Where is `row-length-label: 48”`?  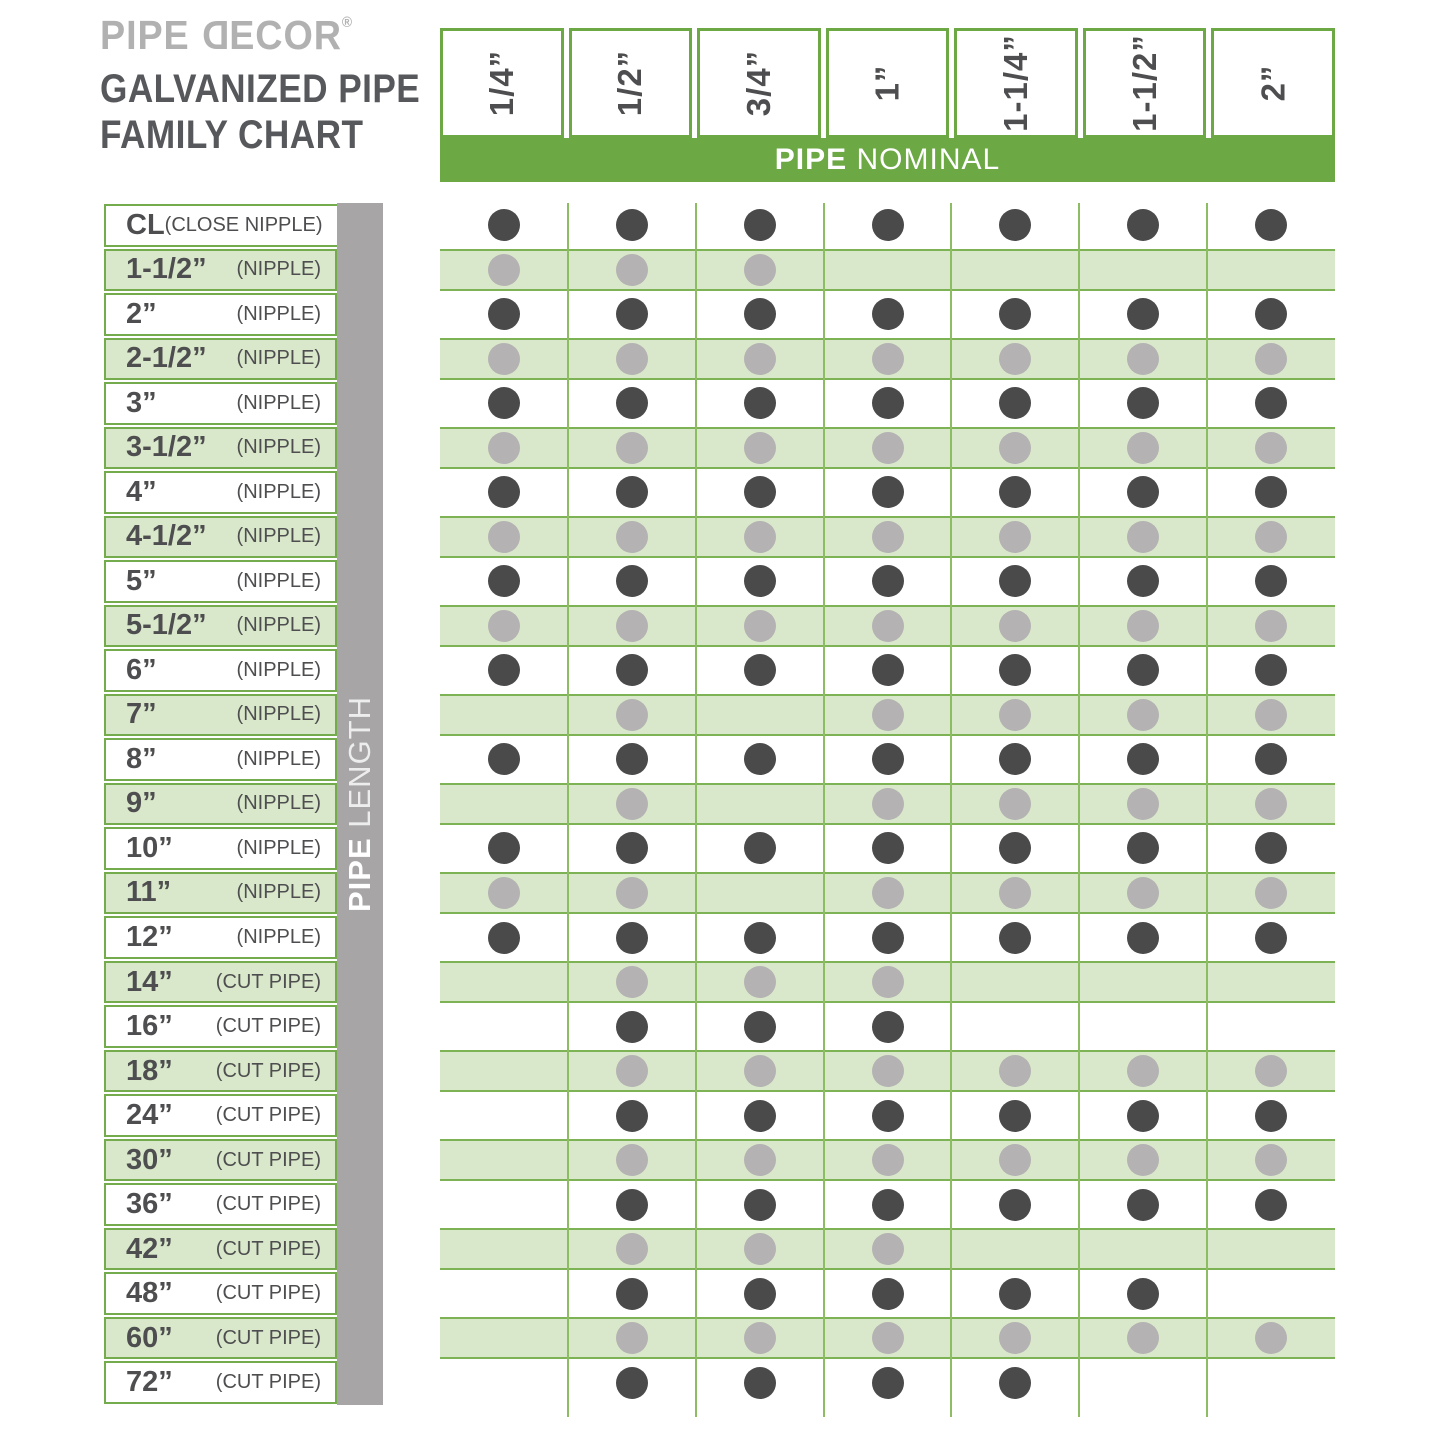 row-length-label: 48” is located at coordinates (149, 1293).